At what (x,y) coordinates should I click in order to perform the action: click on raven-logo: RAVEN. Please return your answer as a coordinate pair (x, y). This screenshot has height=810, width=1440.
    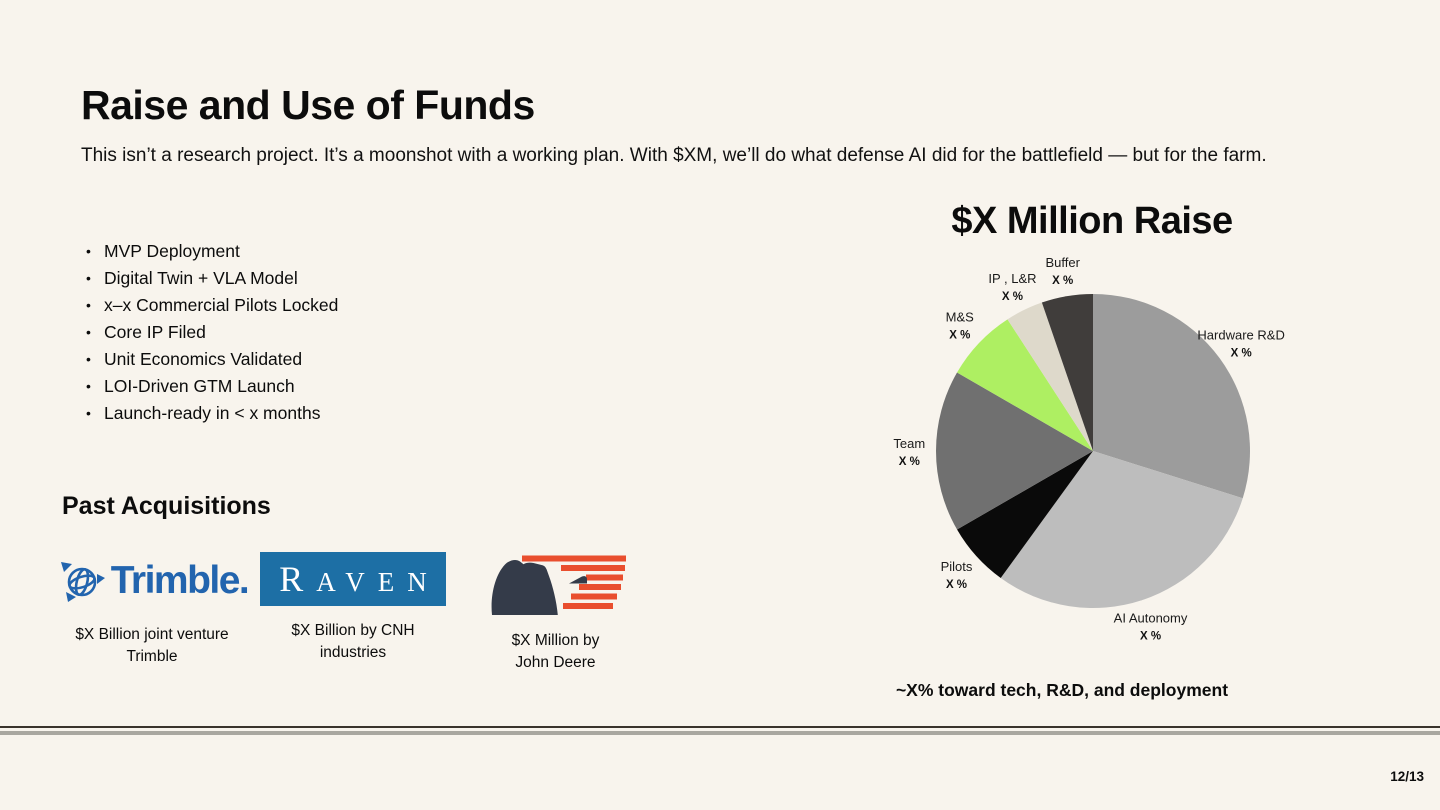
    Looking at the image, I should click on (353, 579).